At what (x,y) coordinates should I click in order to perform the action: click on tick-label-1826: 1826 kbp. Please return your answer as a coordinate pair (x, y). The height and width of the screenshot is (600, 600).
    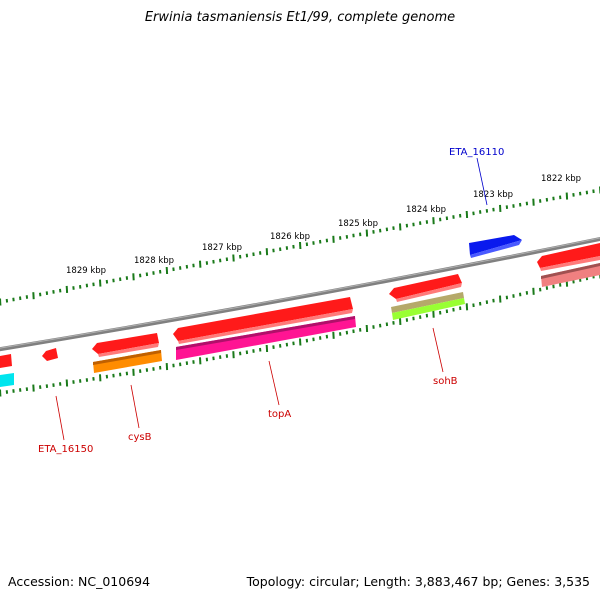
    Looking at the image, I should click on (290, 237).